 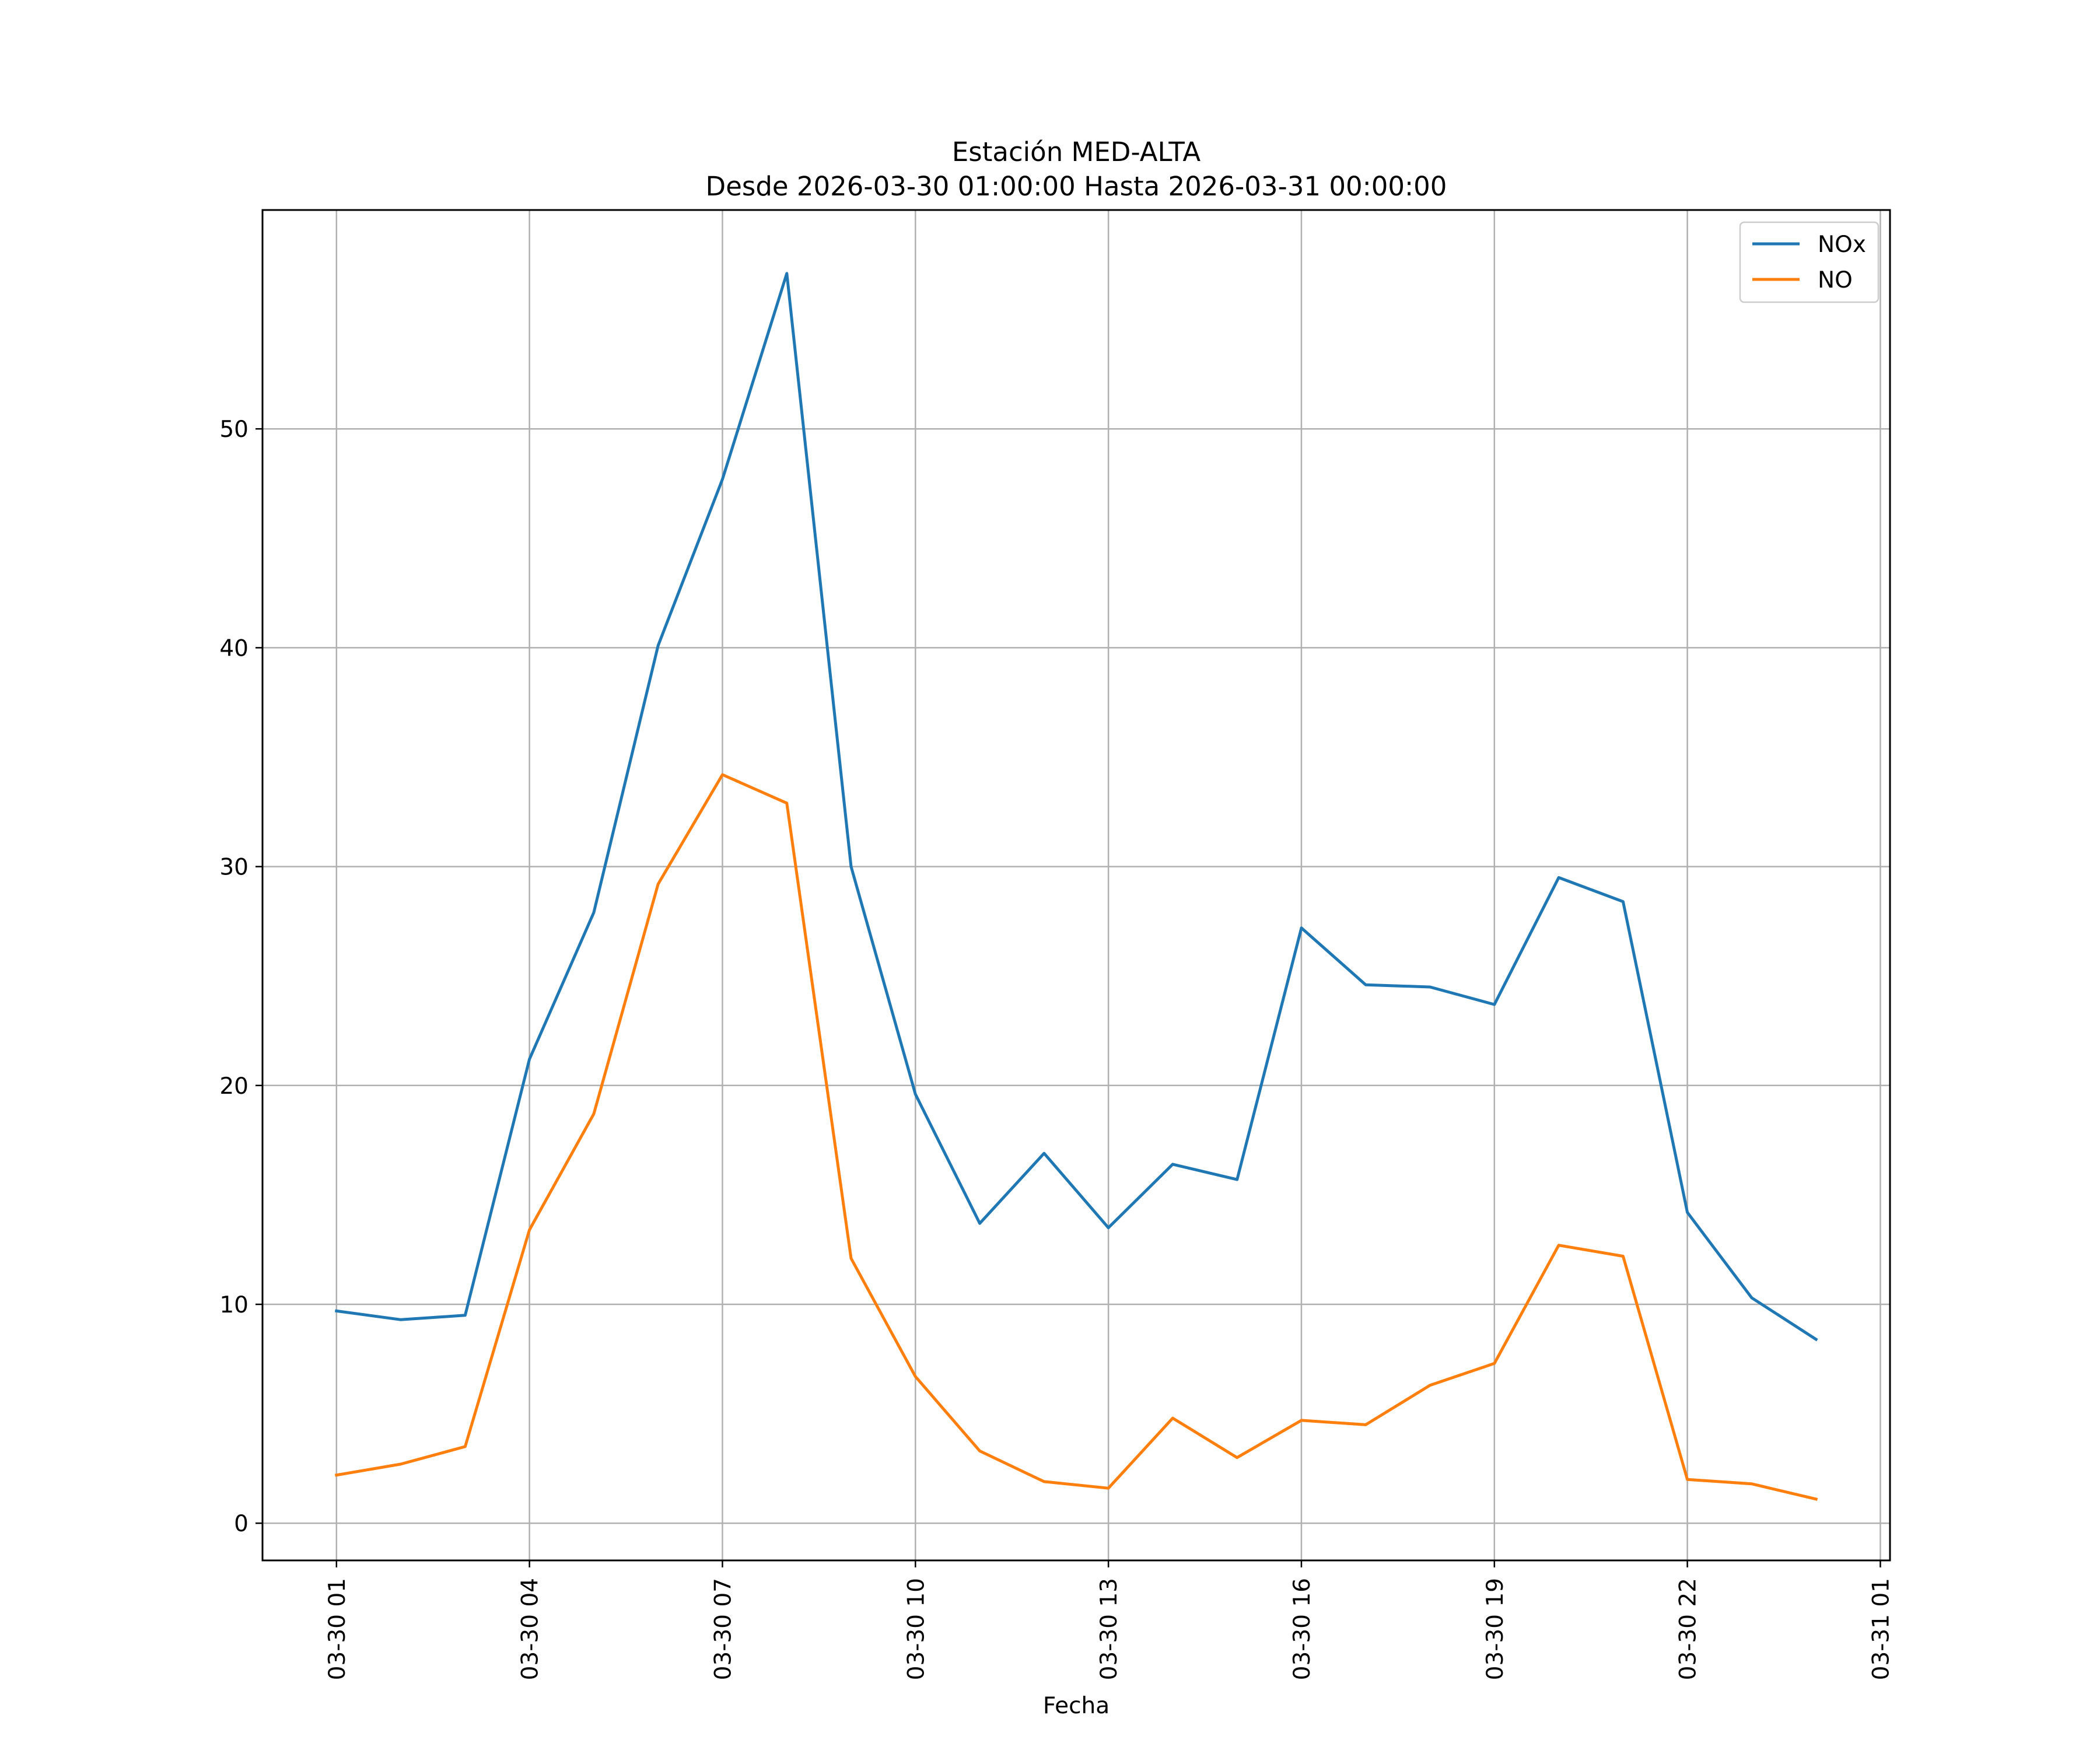 What do you see at coordinates (234, 868) in the screenshot?
I see `y-tick-label: 30` at bounding box center [234, 868].